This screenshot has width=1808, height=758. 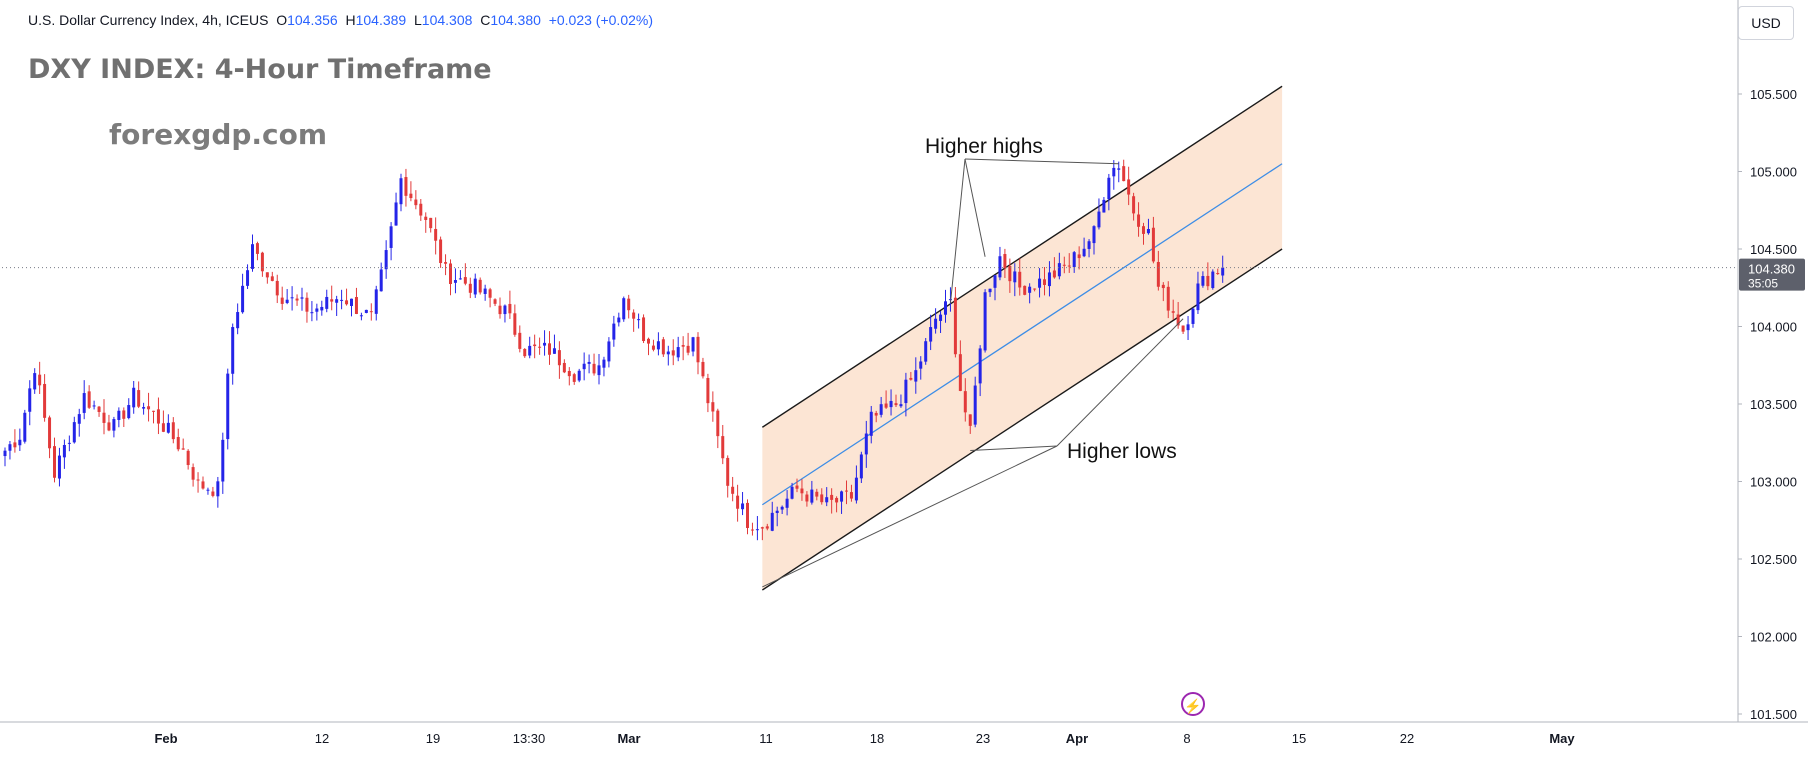 I want to click on y-tick-label: 102.000, so click(x=1773, y=637).